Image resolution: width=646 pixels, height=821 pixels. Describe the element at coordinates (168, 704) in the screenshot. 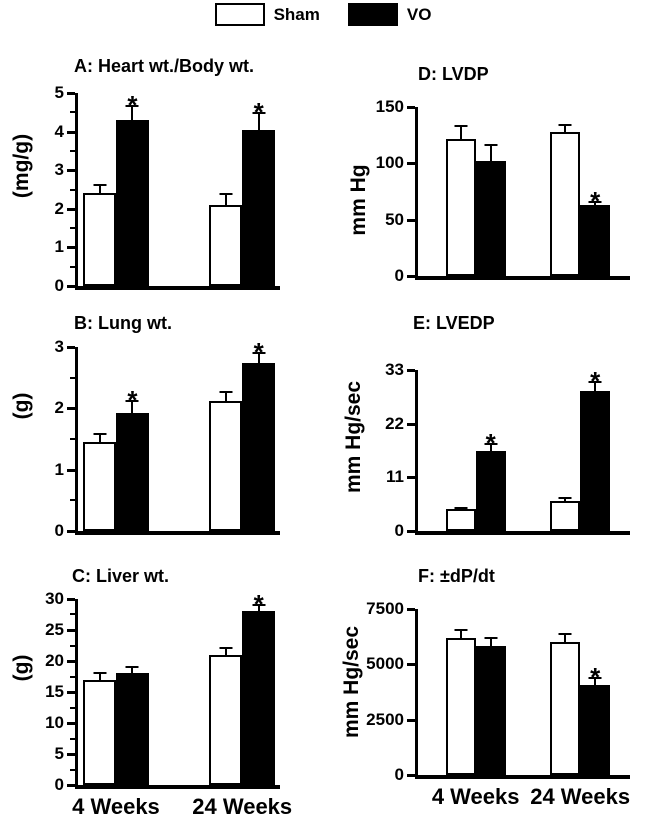

I see `plot-area: 0 5 10 15 20 25 30 * 4 Weeks 24 Weeks` at that location.